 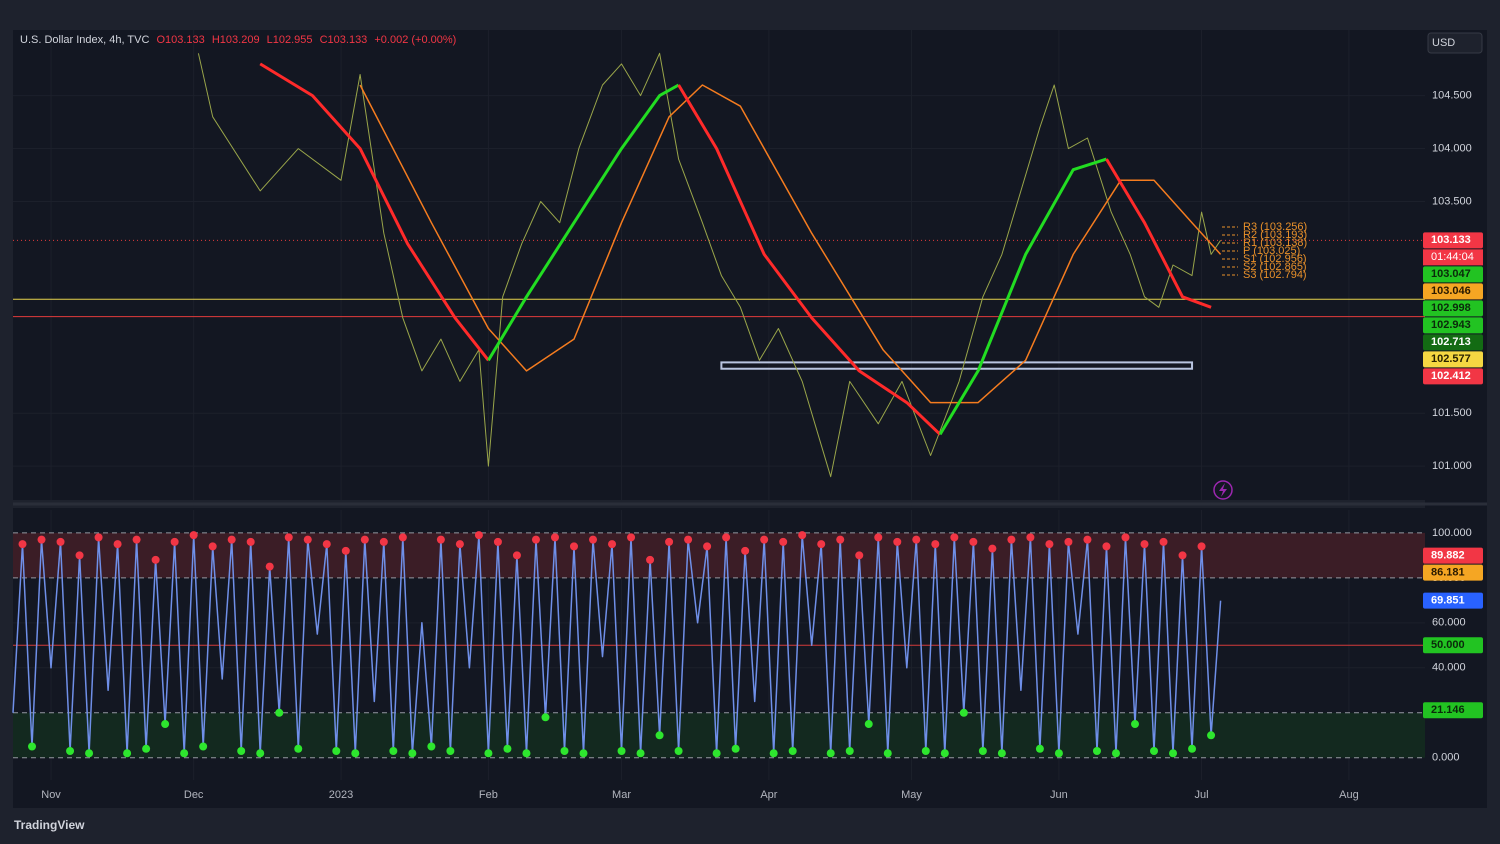 I want to click on alert-bolt, so click(x=1223, y=490).